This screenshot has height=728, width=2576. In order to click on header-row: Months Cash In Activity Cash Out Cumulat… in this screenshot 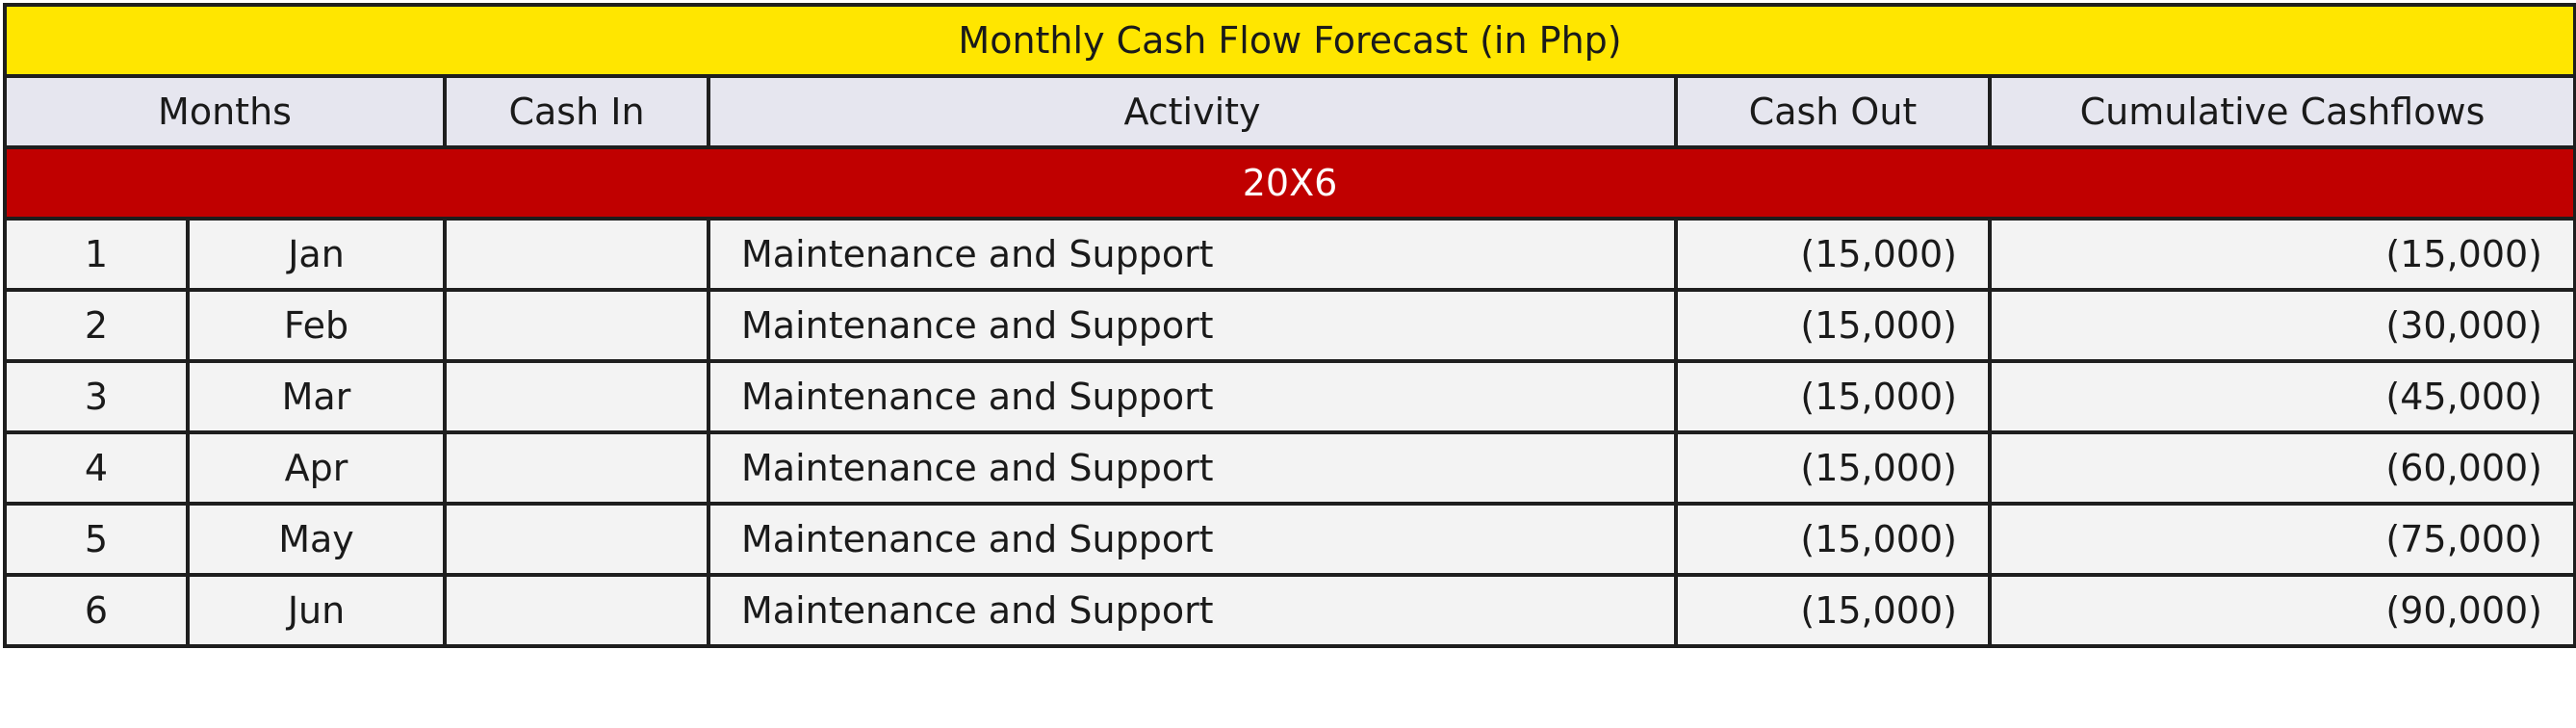, I will do `click(1289, 111)`.